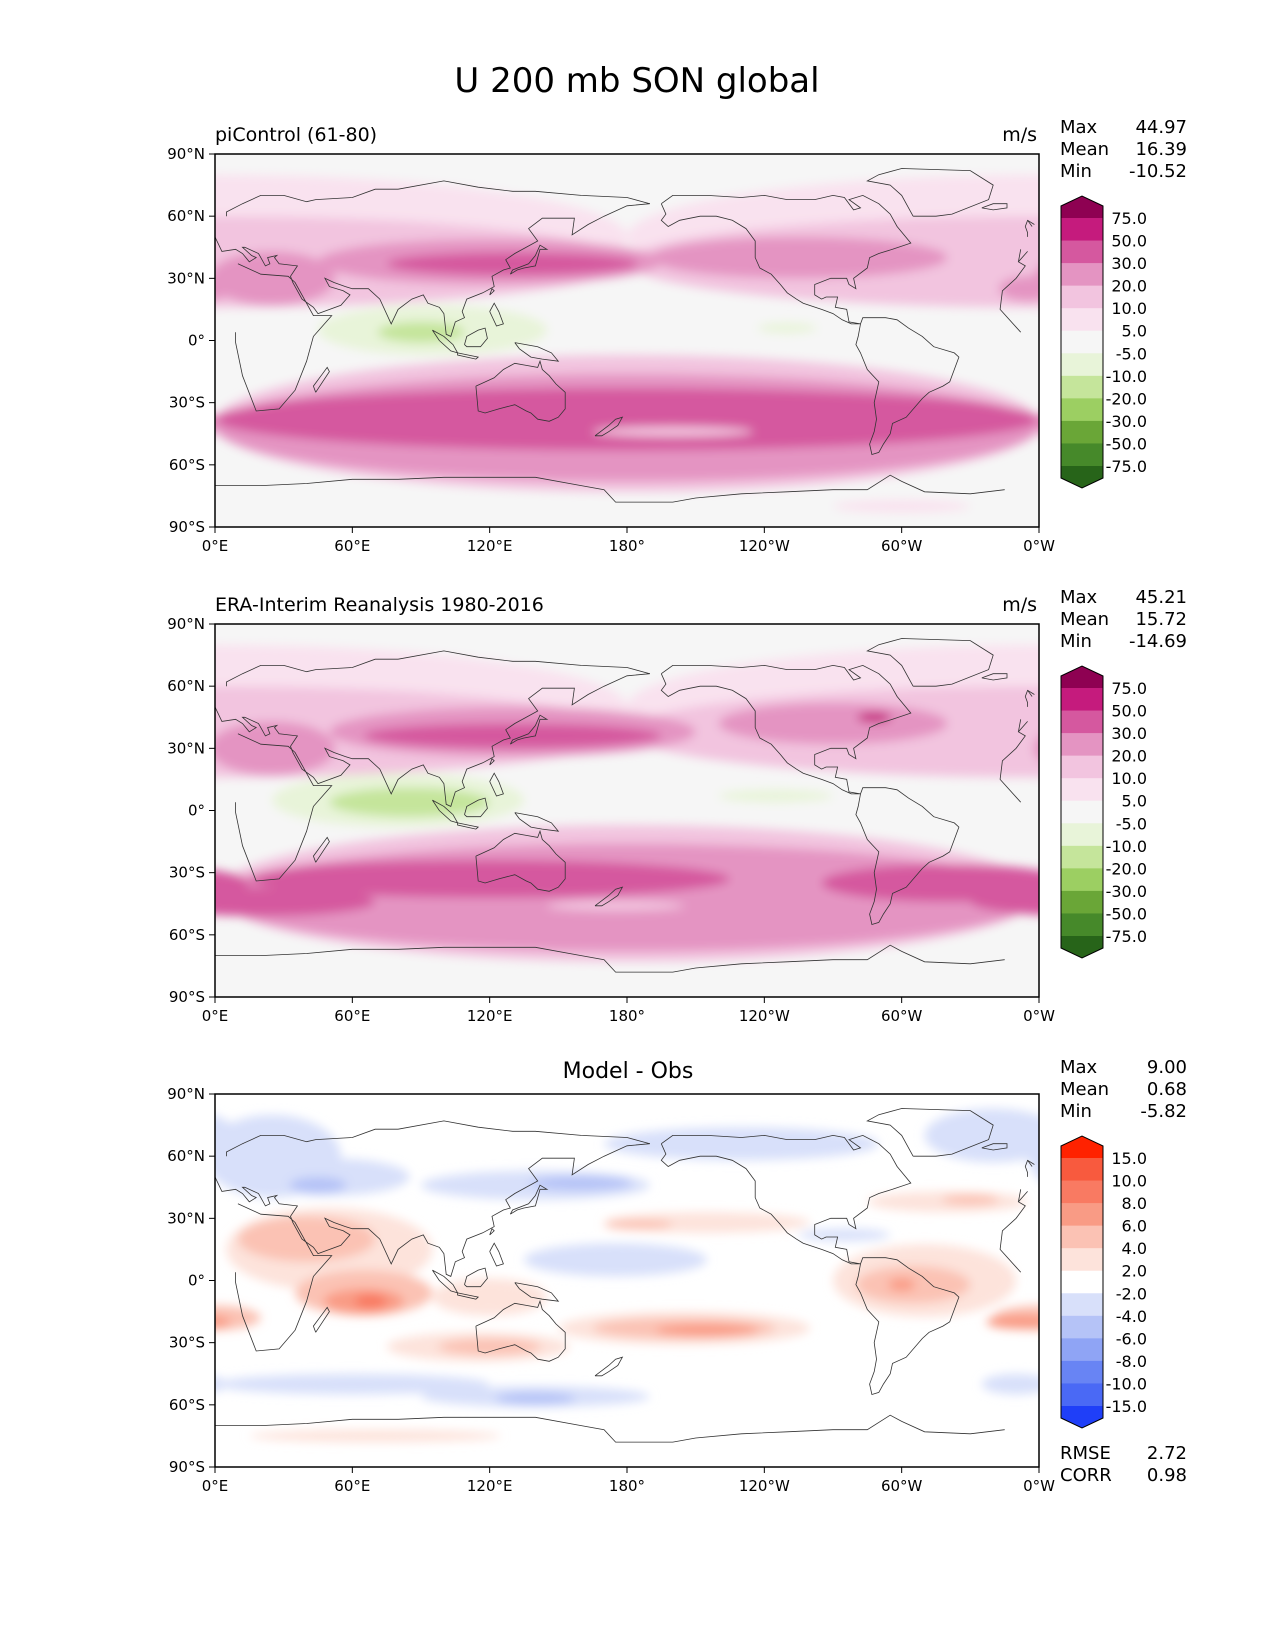  I want to click on colorbar-level-label: -50.0, so click(1126, 443).